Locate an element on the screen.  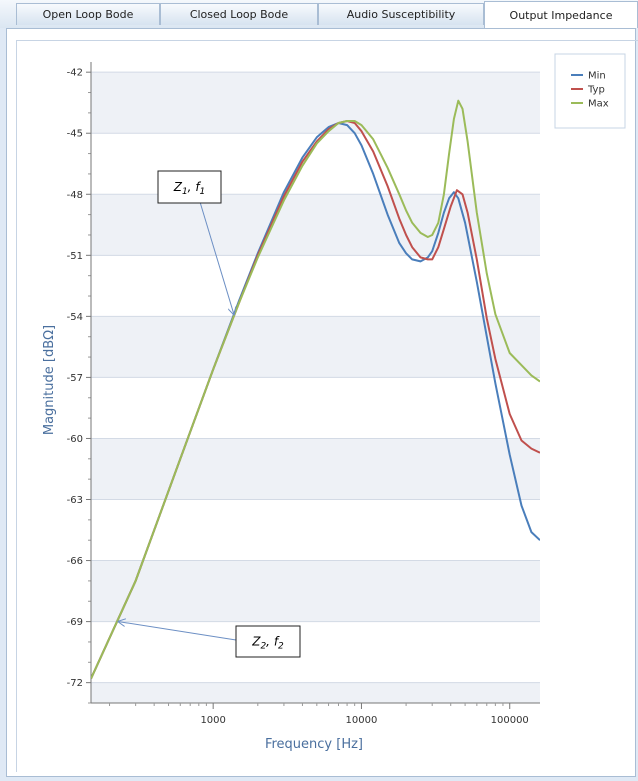
y-tick-label: -57 is located at coordinates (75, 378).